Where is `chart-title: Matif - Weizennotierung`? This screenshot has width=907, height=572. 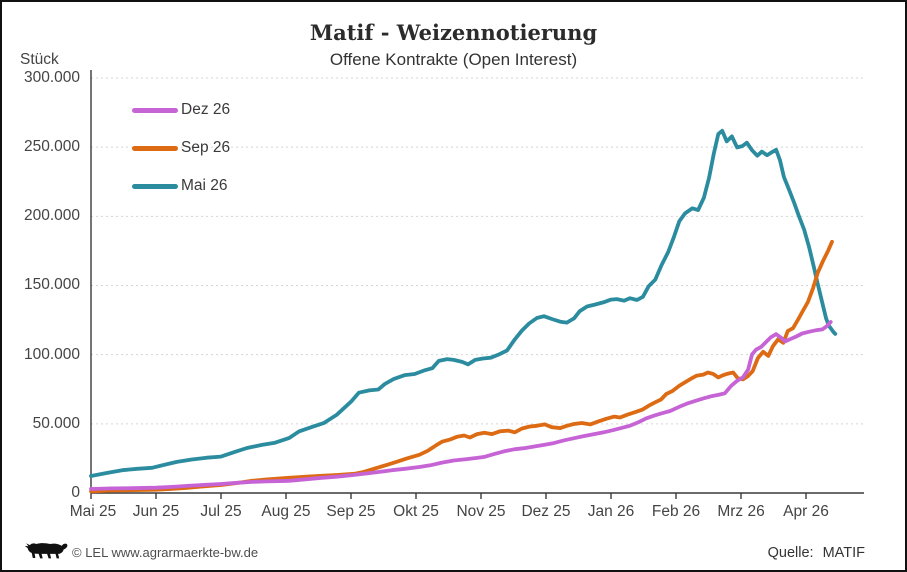 chart-title: Matif - Weizennotierung is located at coordinates (453, 32).